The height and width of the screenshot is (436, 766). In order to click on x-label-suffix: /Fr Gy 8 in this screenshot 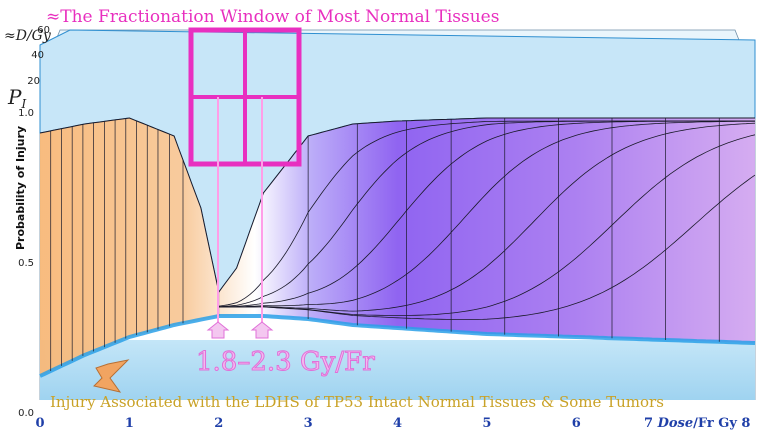, I will do `click(721, 423)`.